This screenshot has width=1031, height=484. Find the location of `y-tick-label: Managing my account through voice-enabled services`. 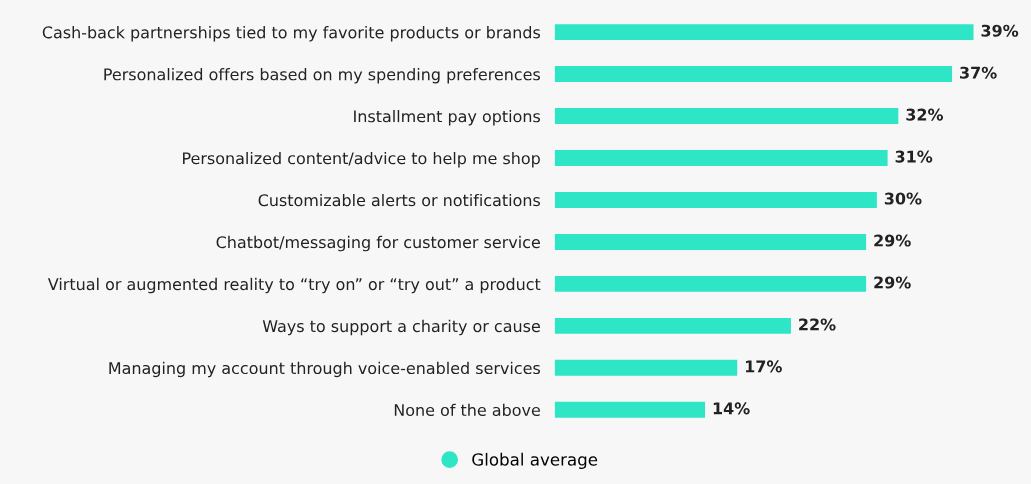

y-tick-label: Managing my account through voice-enabled services is located at coordinates (324, 369).